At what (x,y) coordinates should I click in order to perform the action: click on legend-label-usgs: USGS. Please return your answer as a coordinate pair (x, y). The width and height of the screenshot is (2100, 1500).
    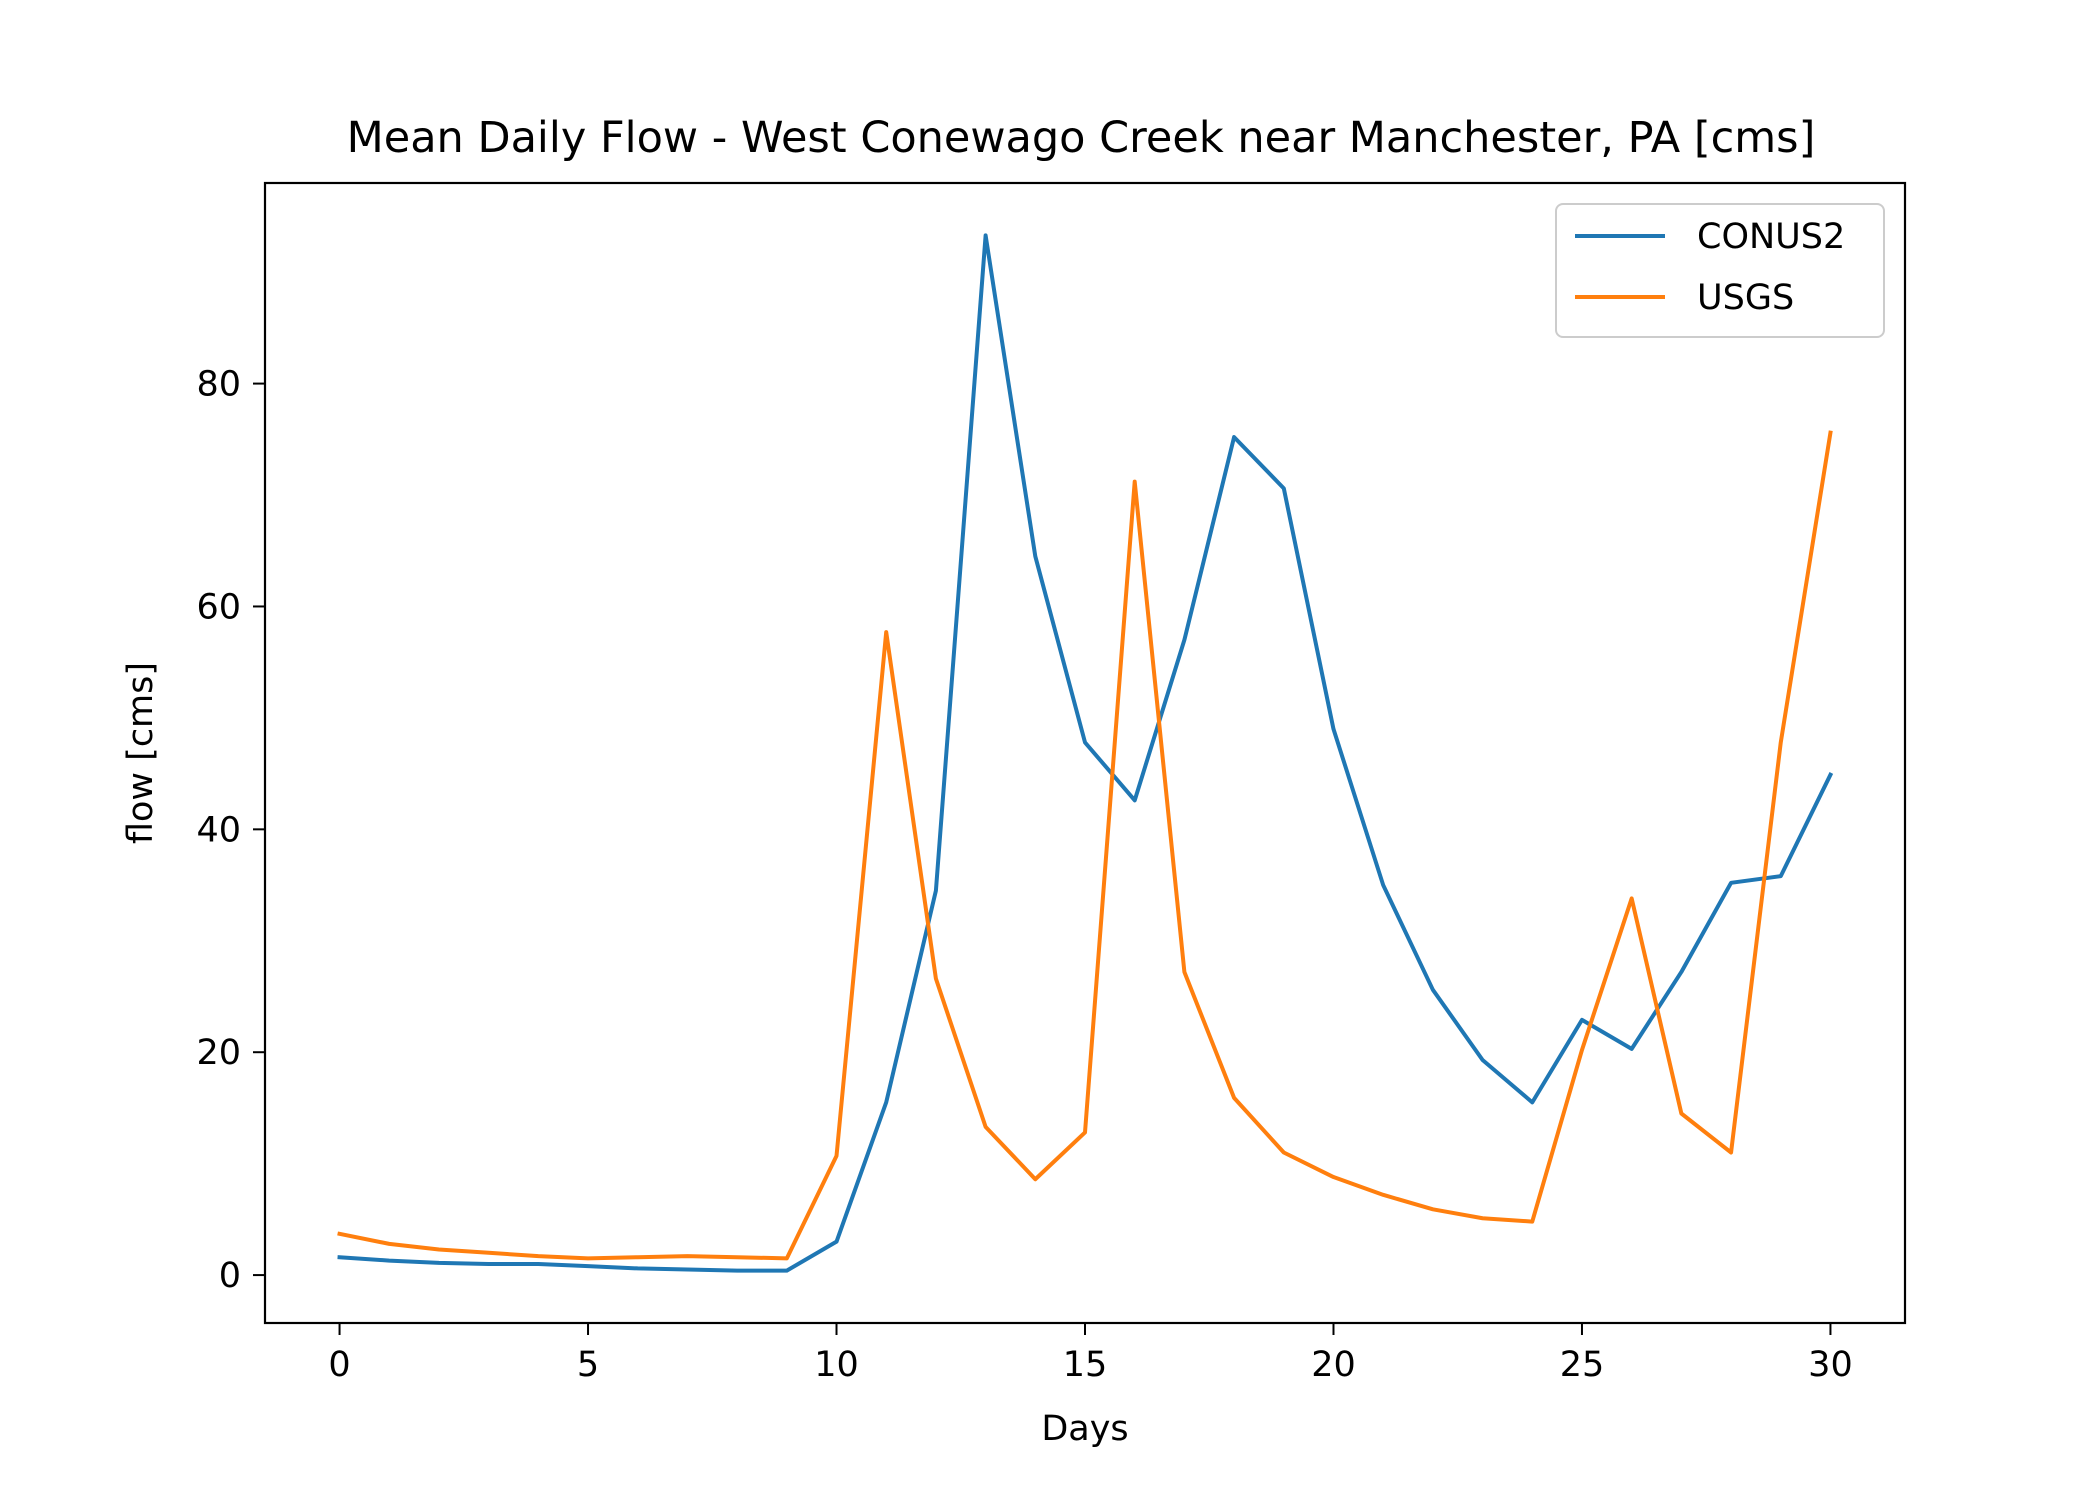
    Looking at the image, I should click on (1745, 298).